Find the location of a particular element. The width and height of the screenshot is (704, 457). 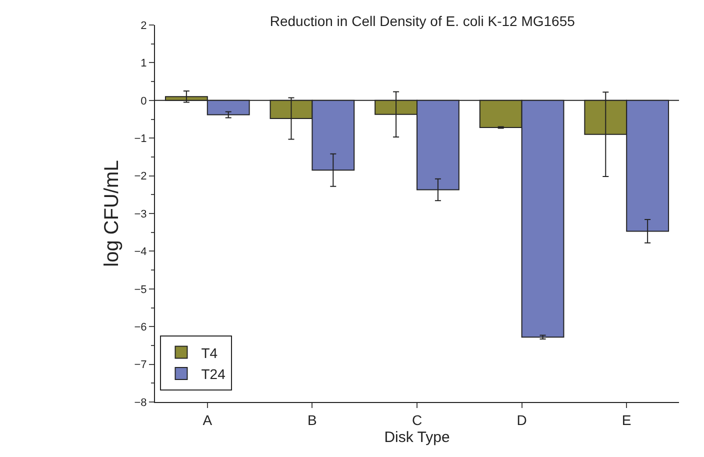

y-tick-label: 1 is located at coordinates (143, 64).